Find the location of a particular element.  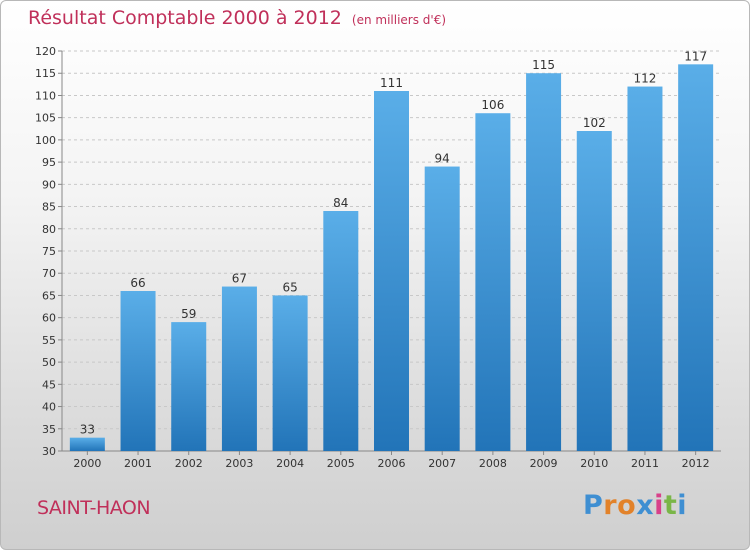

y-tick-label: 35 is located at coordinates (49, 429).